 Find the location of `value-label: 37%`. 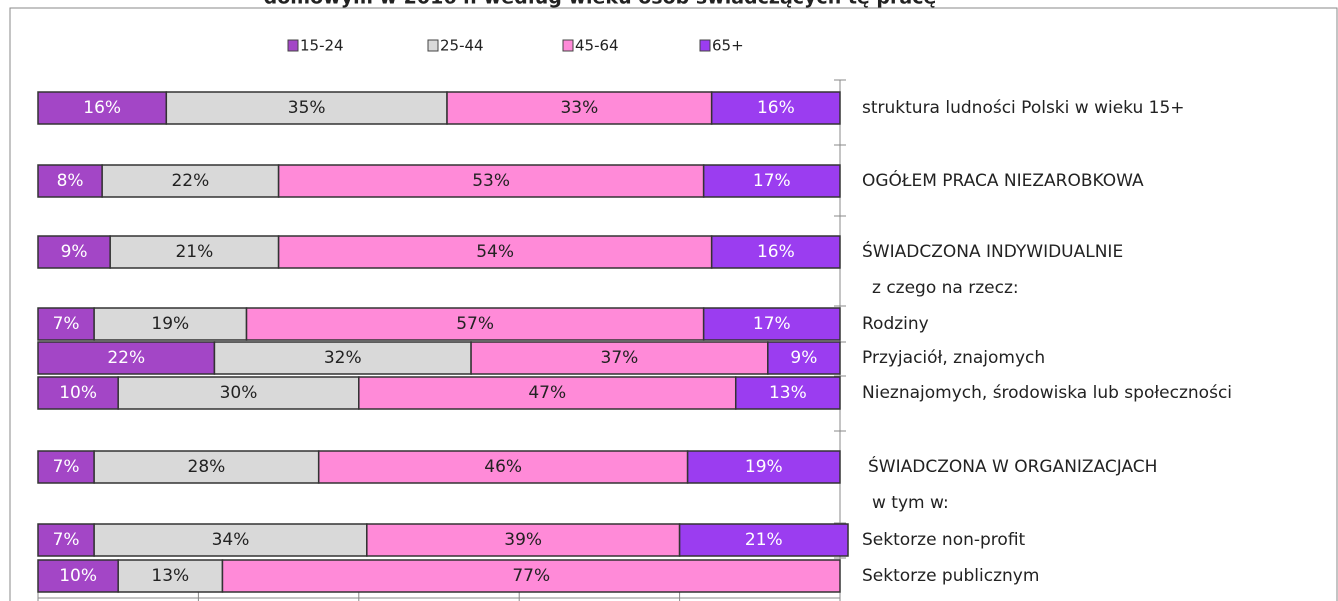

value-label: 37% is located at coordinates (620, 358).